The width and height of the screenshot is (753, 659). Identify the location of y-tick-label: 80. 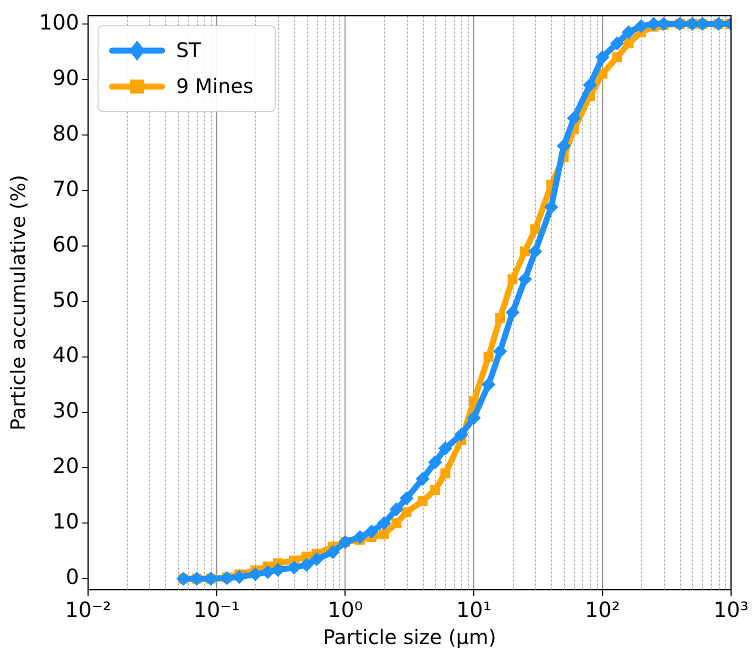
(66, 133).